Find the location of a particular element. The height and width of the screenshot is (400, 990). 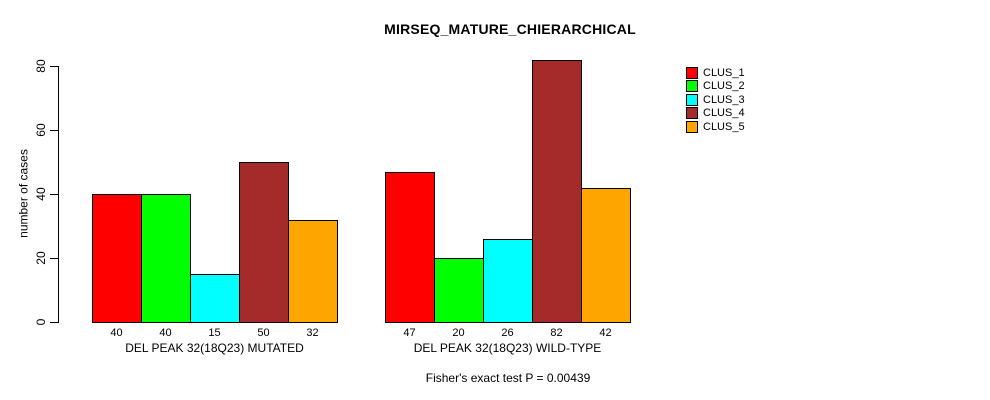

bar-value-label: 82 is located at coordinates (556, 333).